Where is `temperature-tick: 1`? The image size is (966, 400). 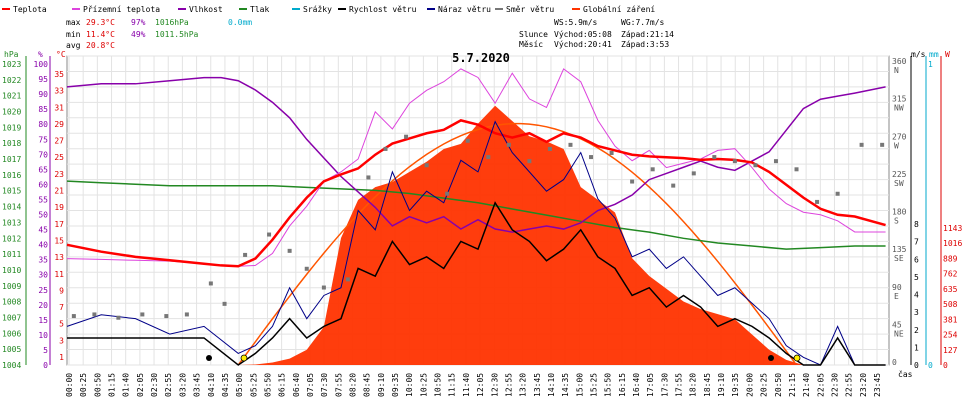
temperature-tick: 1 is located at coordinates (61, 357).